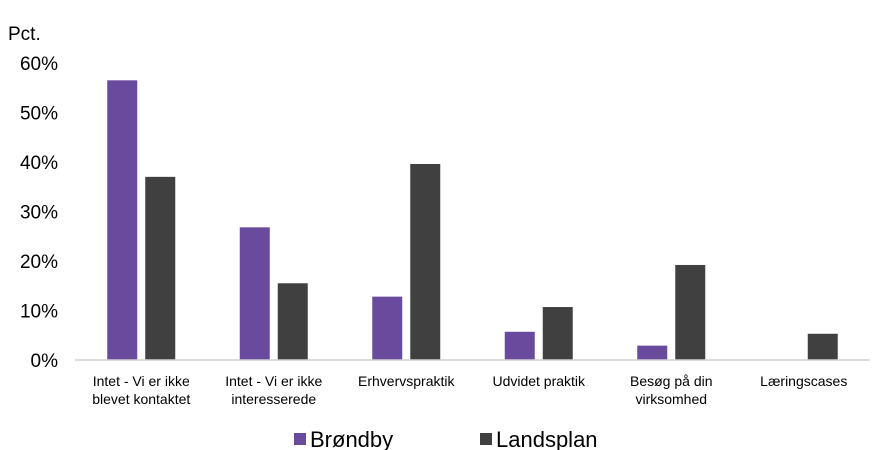 This screenshot has width=875, height=450. Describe the element at coordinates (45, 361) in the screenshot. I see `y-tick-label: 0%` at that location.